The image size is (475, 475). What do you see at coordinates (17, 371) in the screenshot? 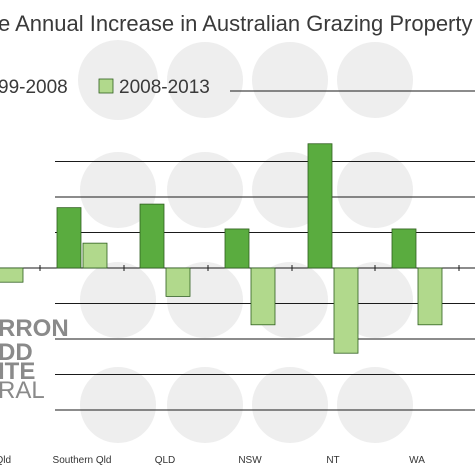
I see `watermark-line-3: ITE` at bounding box center [17, 371].